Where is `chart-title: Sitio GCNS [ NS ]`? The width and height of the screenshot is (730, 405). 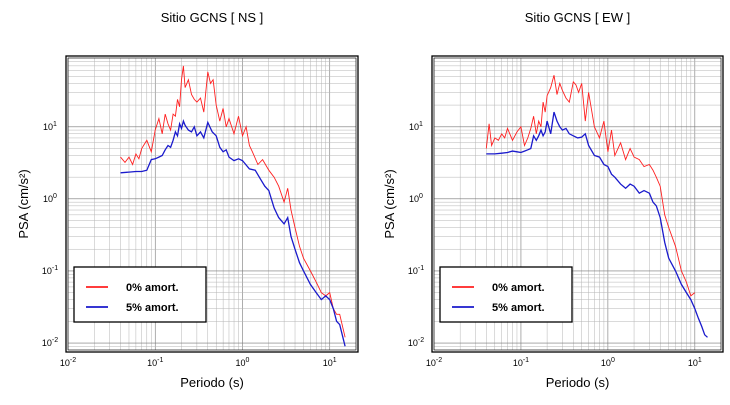 chart-title: Sitio GCNS [ NS ] is located at coordinates (212, 17).